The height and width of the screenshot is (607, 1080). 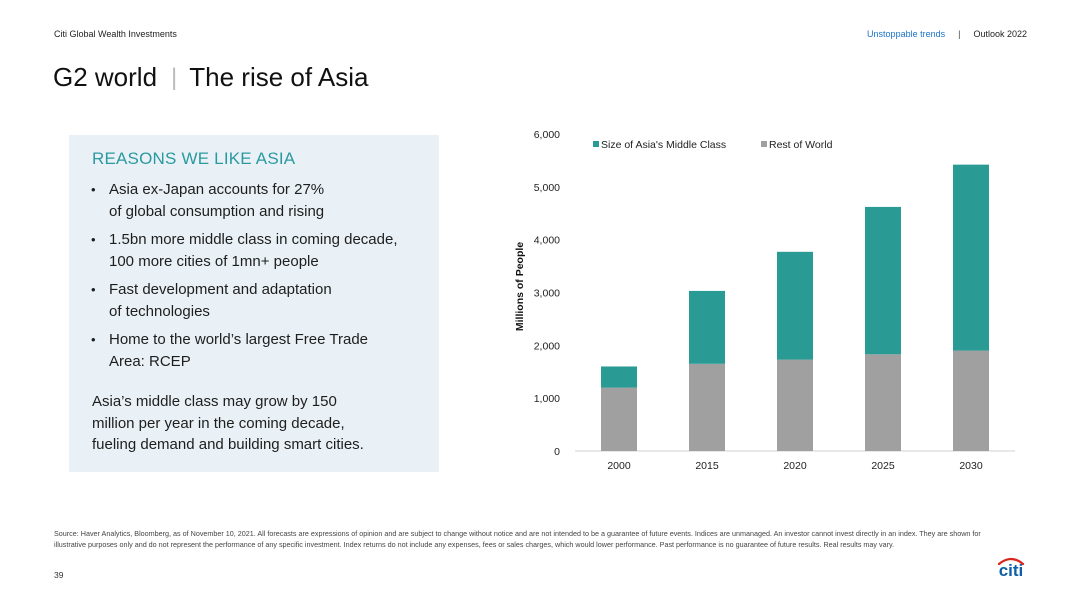 What do you see at coordinates (971, 400) in the screenshot?
I see `bar-rest-of-world-2030` at bounding box center [971, 400].